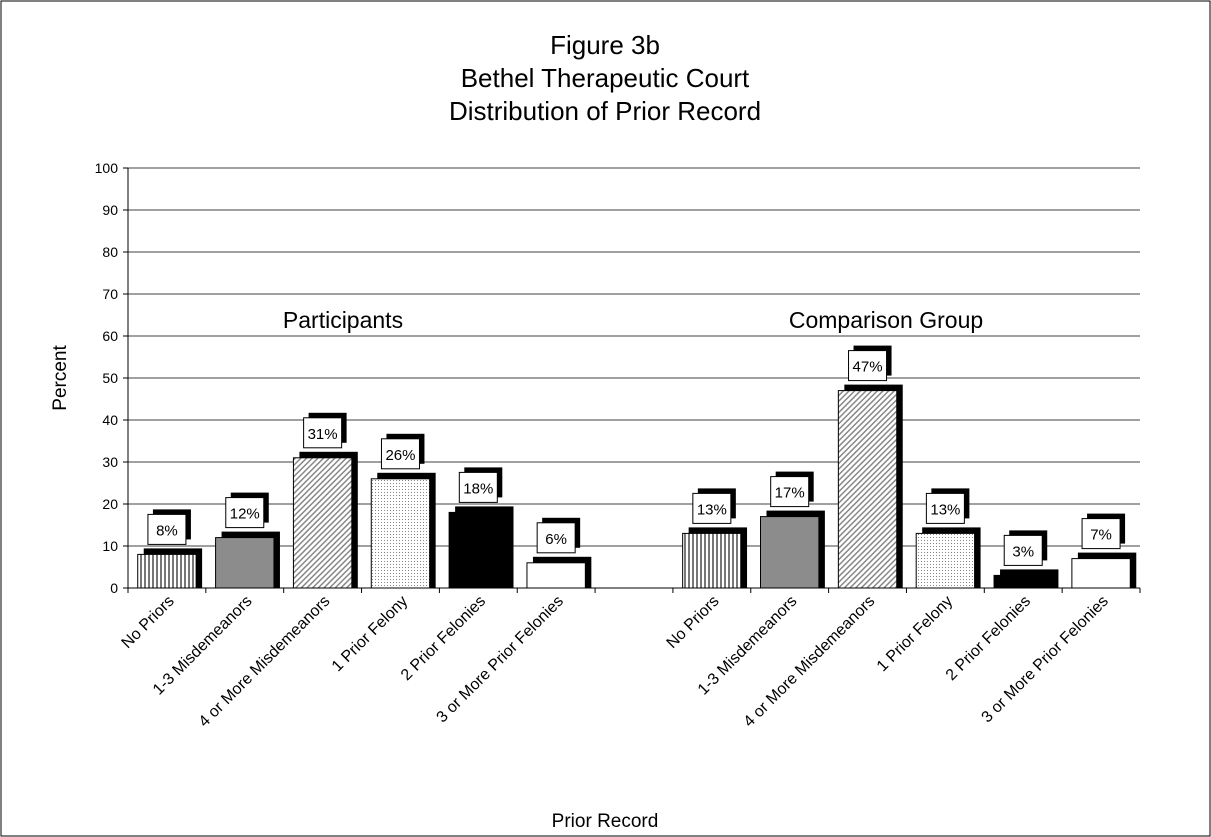  Describe the element at coordinates (110, 252) in the screenshot. I see `y-tick-label: 80` at that location.